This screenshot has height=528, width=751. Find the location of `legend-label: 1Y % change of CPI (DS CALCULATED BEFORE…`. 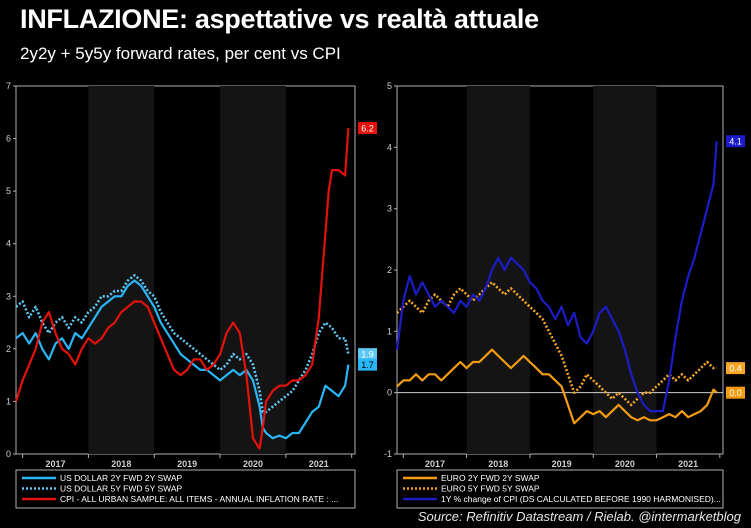

legend-label: 1Y % change of CPI (DS CALCULATED BEFORE… is located at coordinates (581, 499).